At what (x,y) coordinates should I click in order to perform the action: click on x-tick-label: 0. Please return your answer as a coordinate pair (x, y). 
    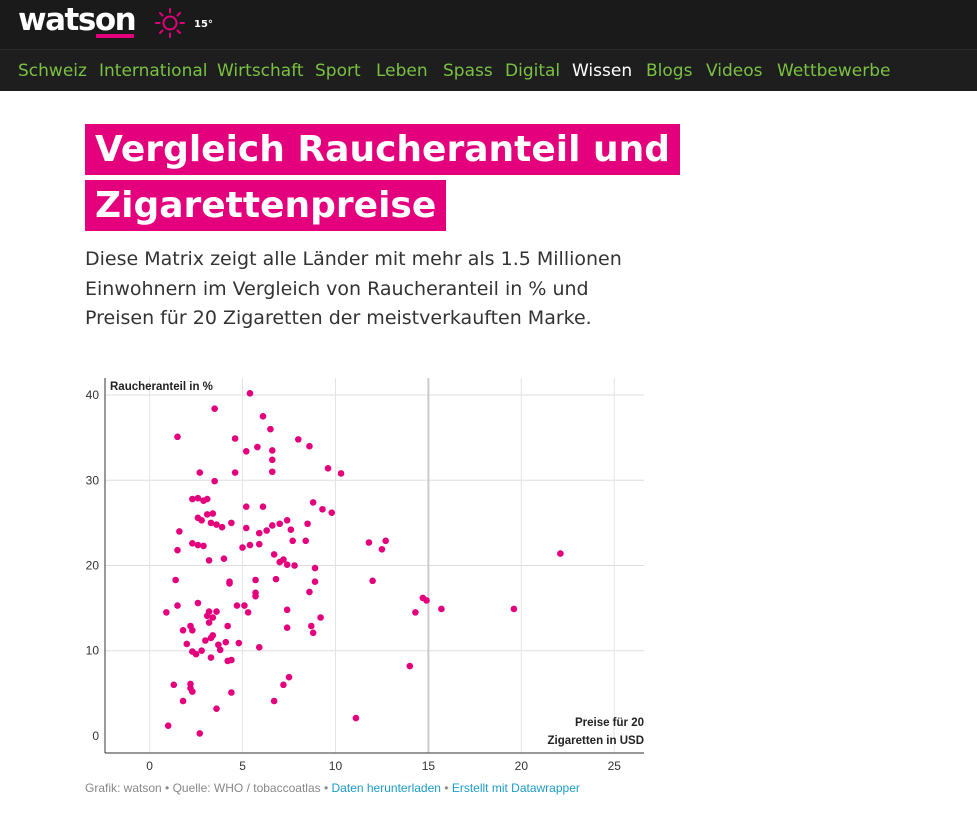
    Looking at the image, I should click on (149, 766).